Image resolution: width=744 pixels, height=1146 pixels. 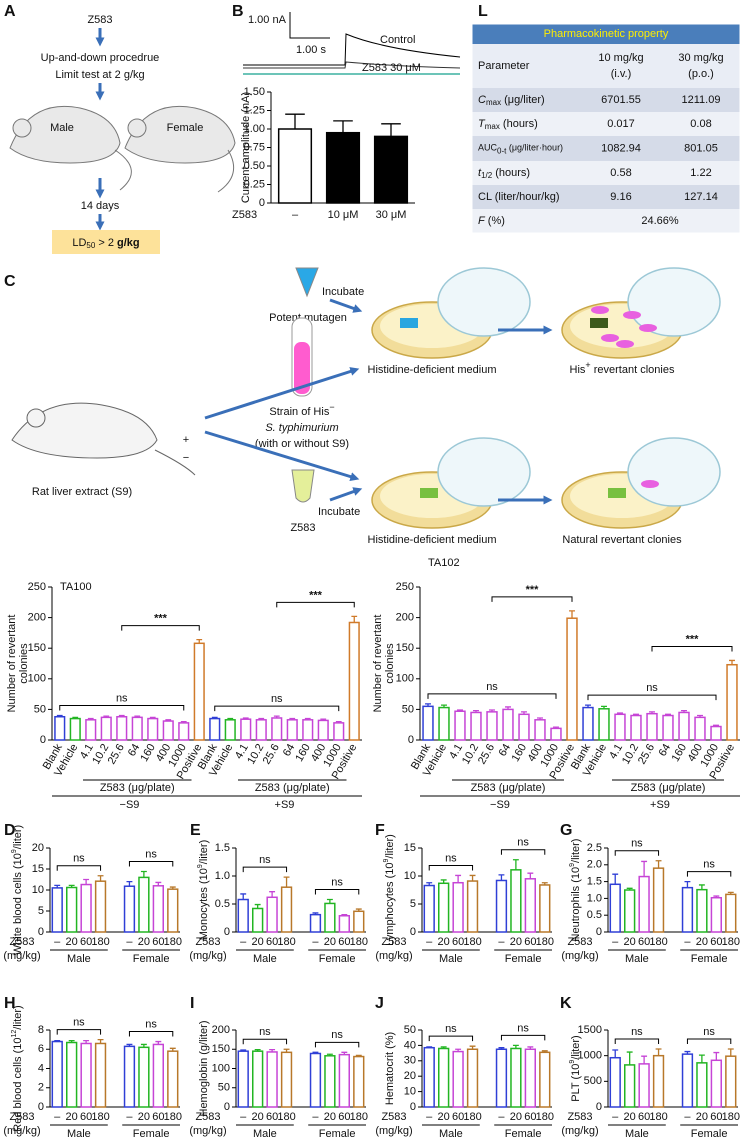 I want to click on x-tick-label: 64, so click(x=134, y=750).